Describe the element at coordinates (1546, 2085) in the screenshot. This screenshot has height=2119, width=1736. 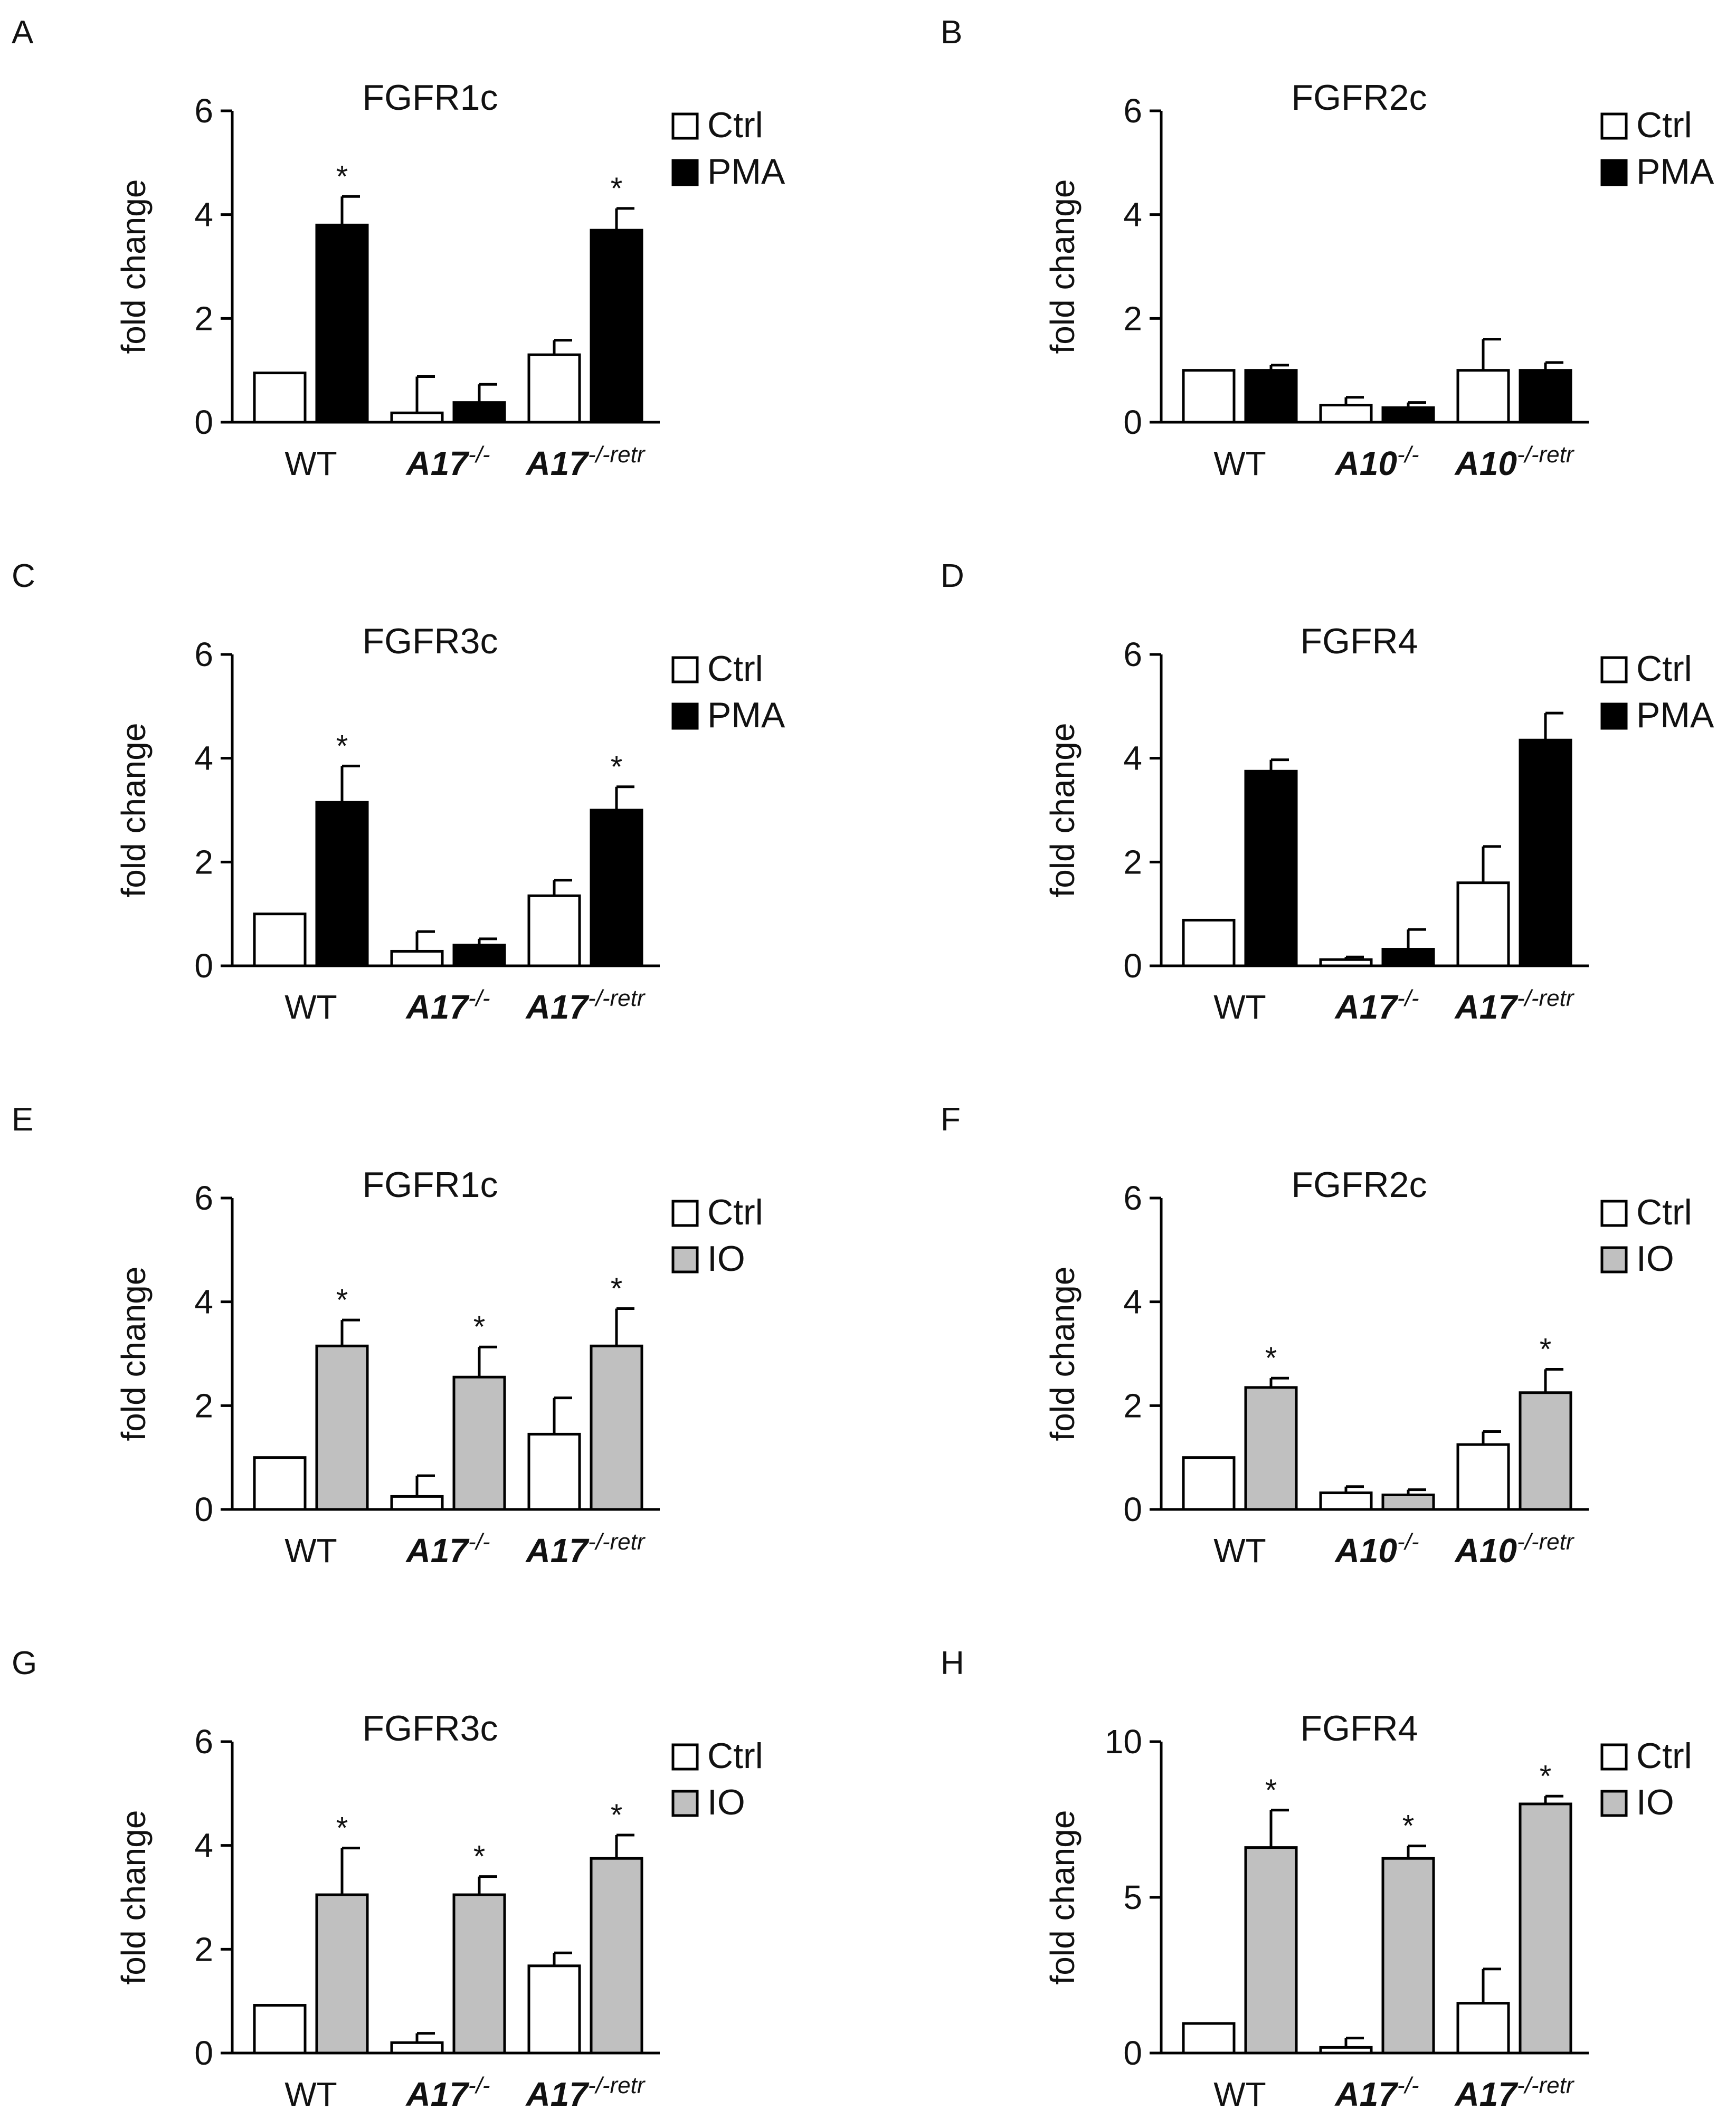
I see `category-superscript: -/-retr` at that location.